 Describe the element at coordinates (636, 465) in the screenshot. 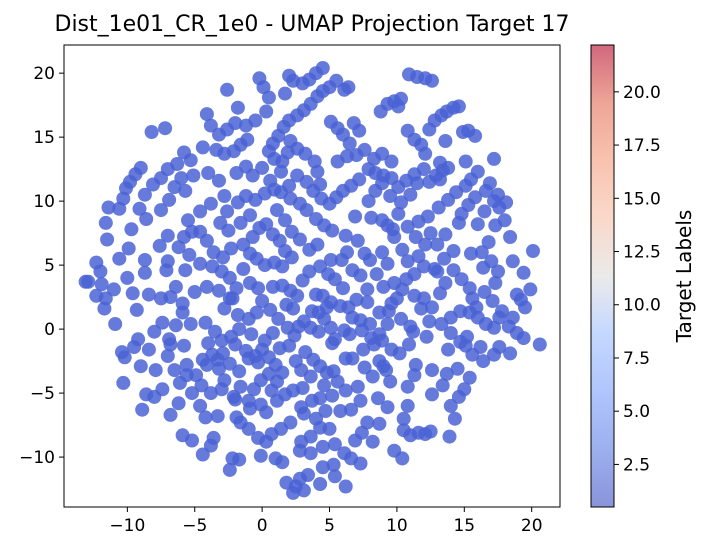

I see `colorbar-tick-label: 2.5` at that location.